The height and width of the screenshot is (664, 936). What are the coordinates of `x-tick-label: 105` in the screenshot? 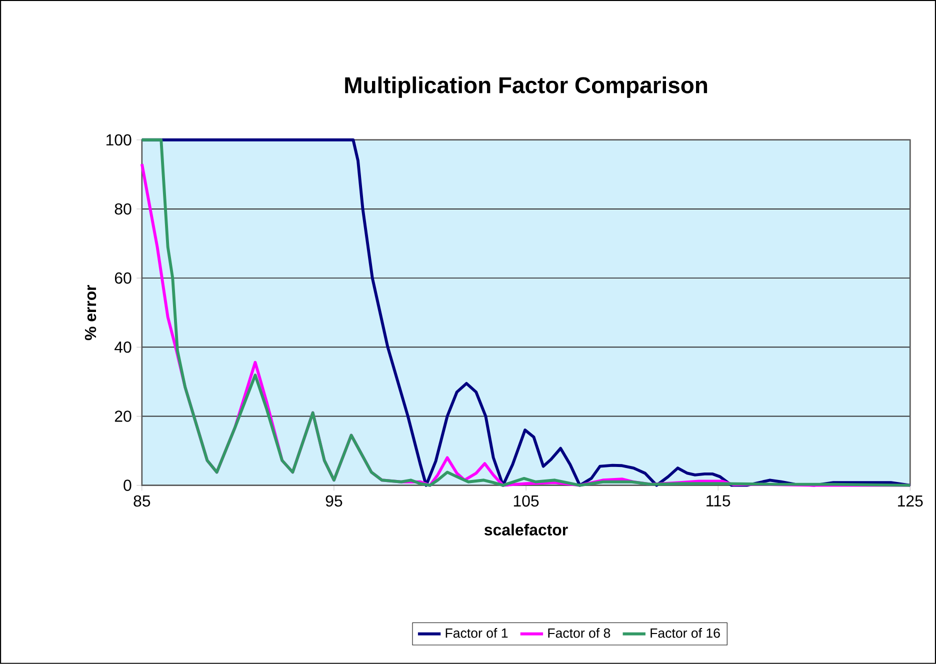 It's located at (526, 501).